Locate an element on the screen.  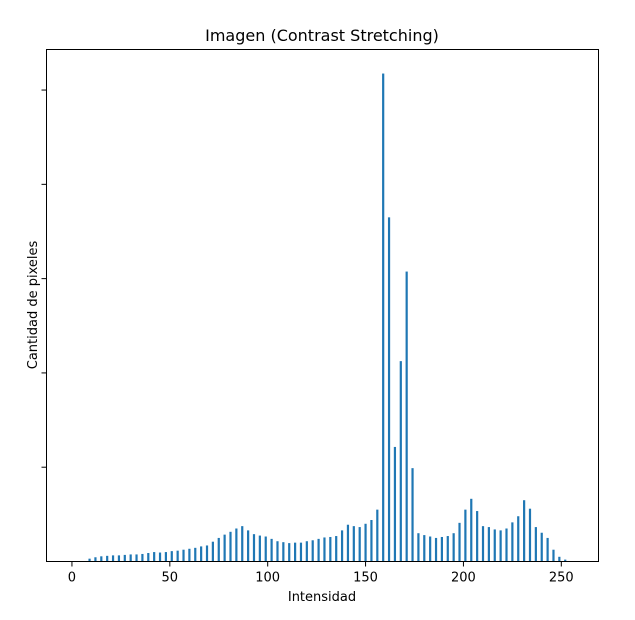
x-tick-label: 150 is located at coordinates (365, 578).